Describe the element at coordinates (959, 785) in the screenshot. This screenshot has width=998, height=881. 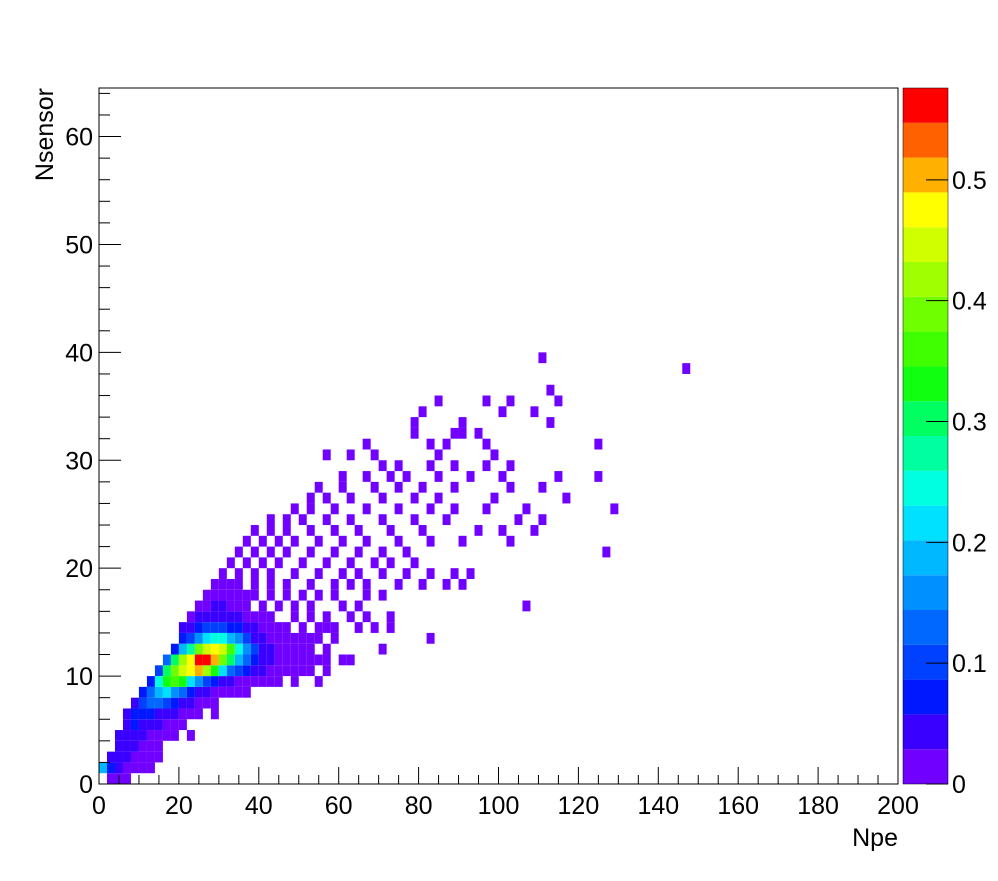
I see `colorbar-tick-label: 0` at that location.